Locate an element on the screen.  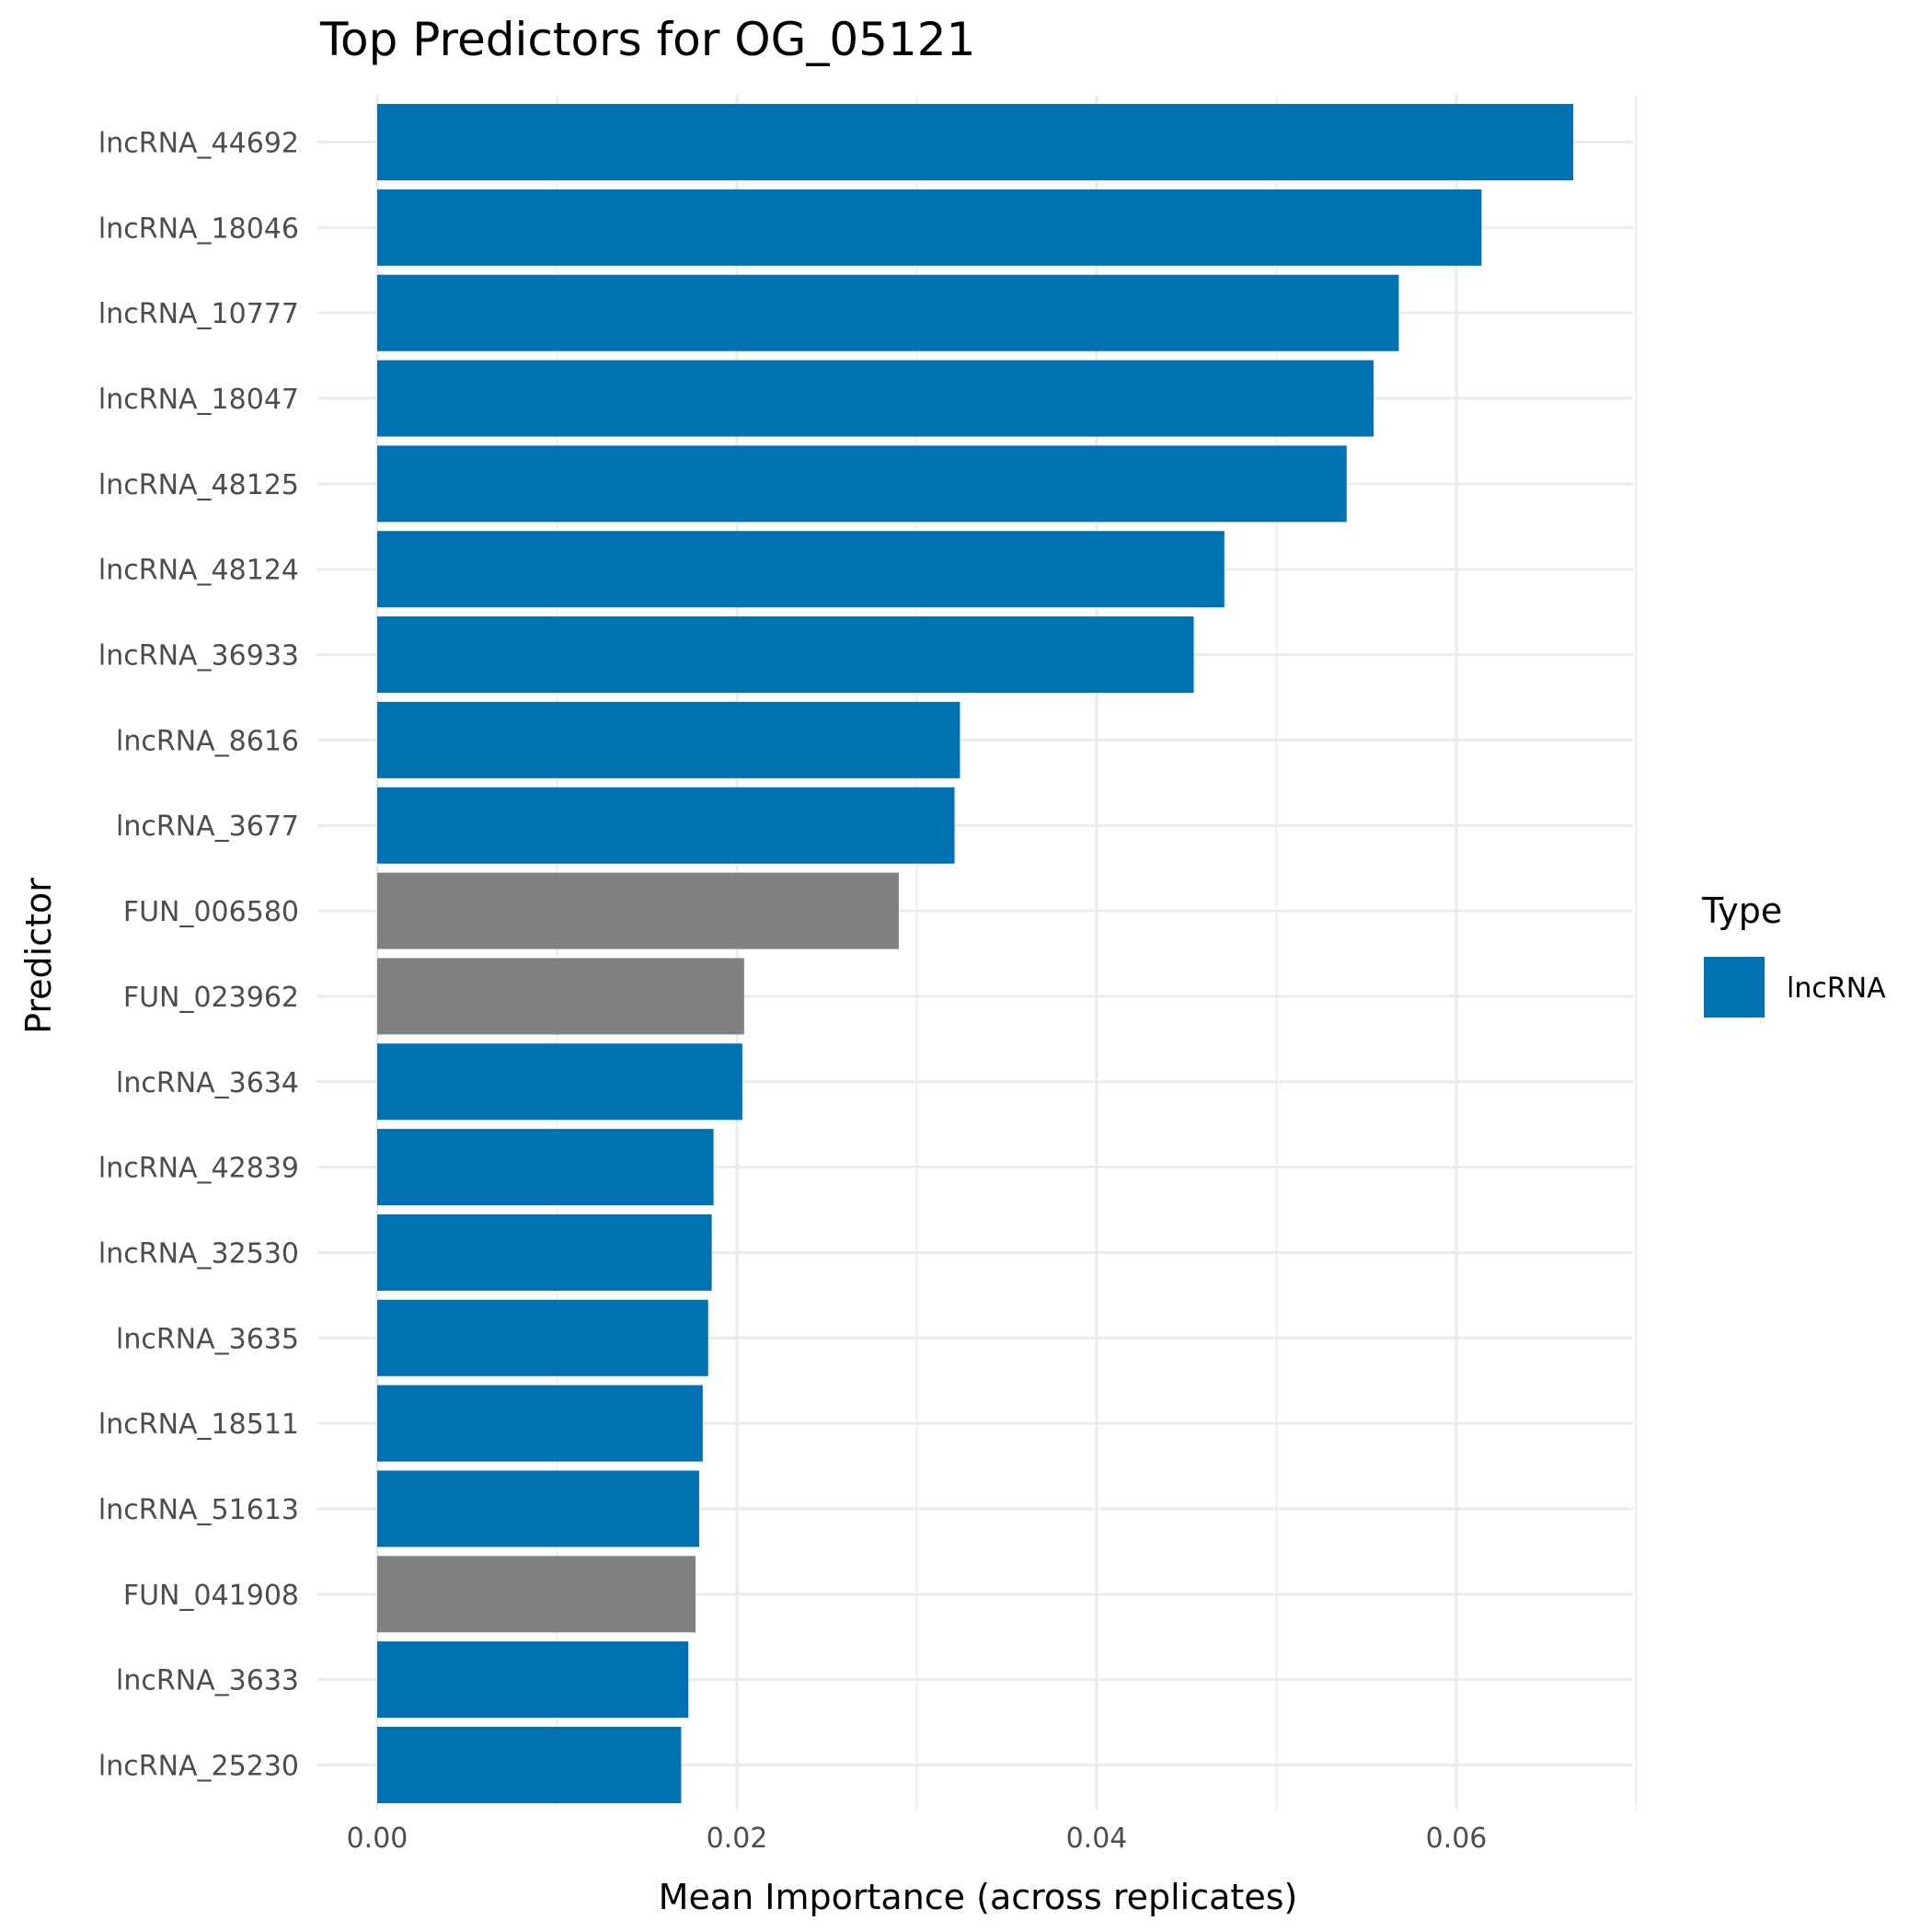
x-tick-label: 0.06 is located at coordinates (1457, 1839).